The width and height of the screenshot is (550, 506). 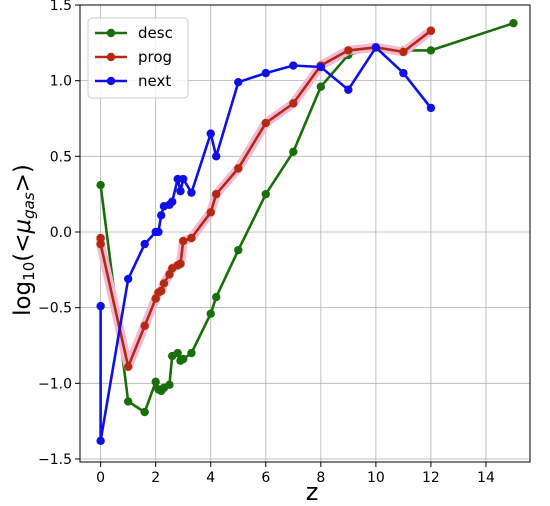 I want to click on x-tick-label: 4, so click(x=210, y=478).